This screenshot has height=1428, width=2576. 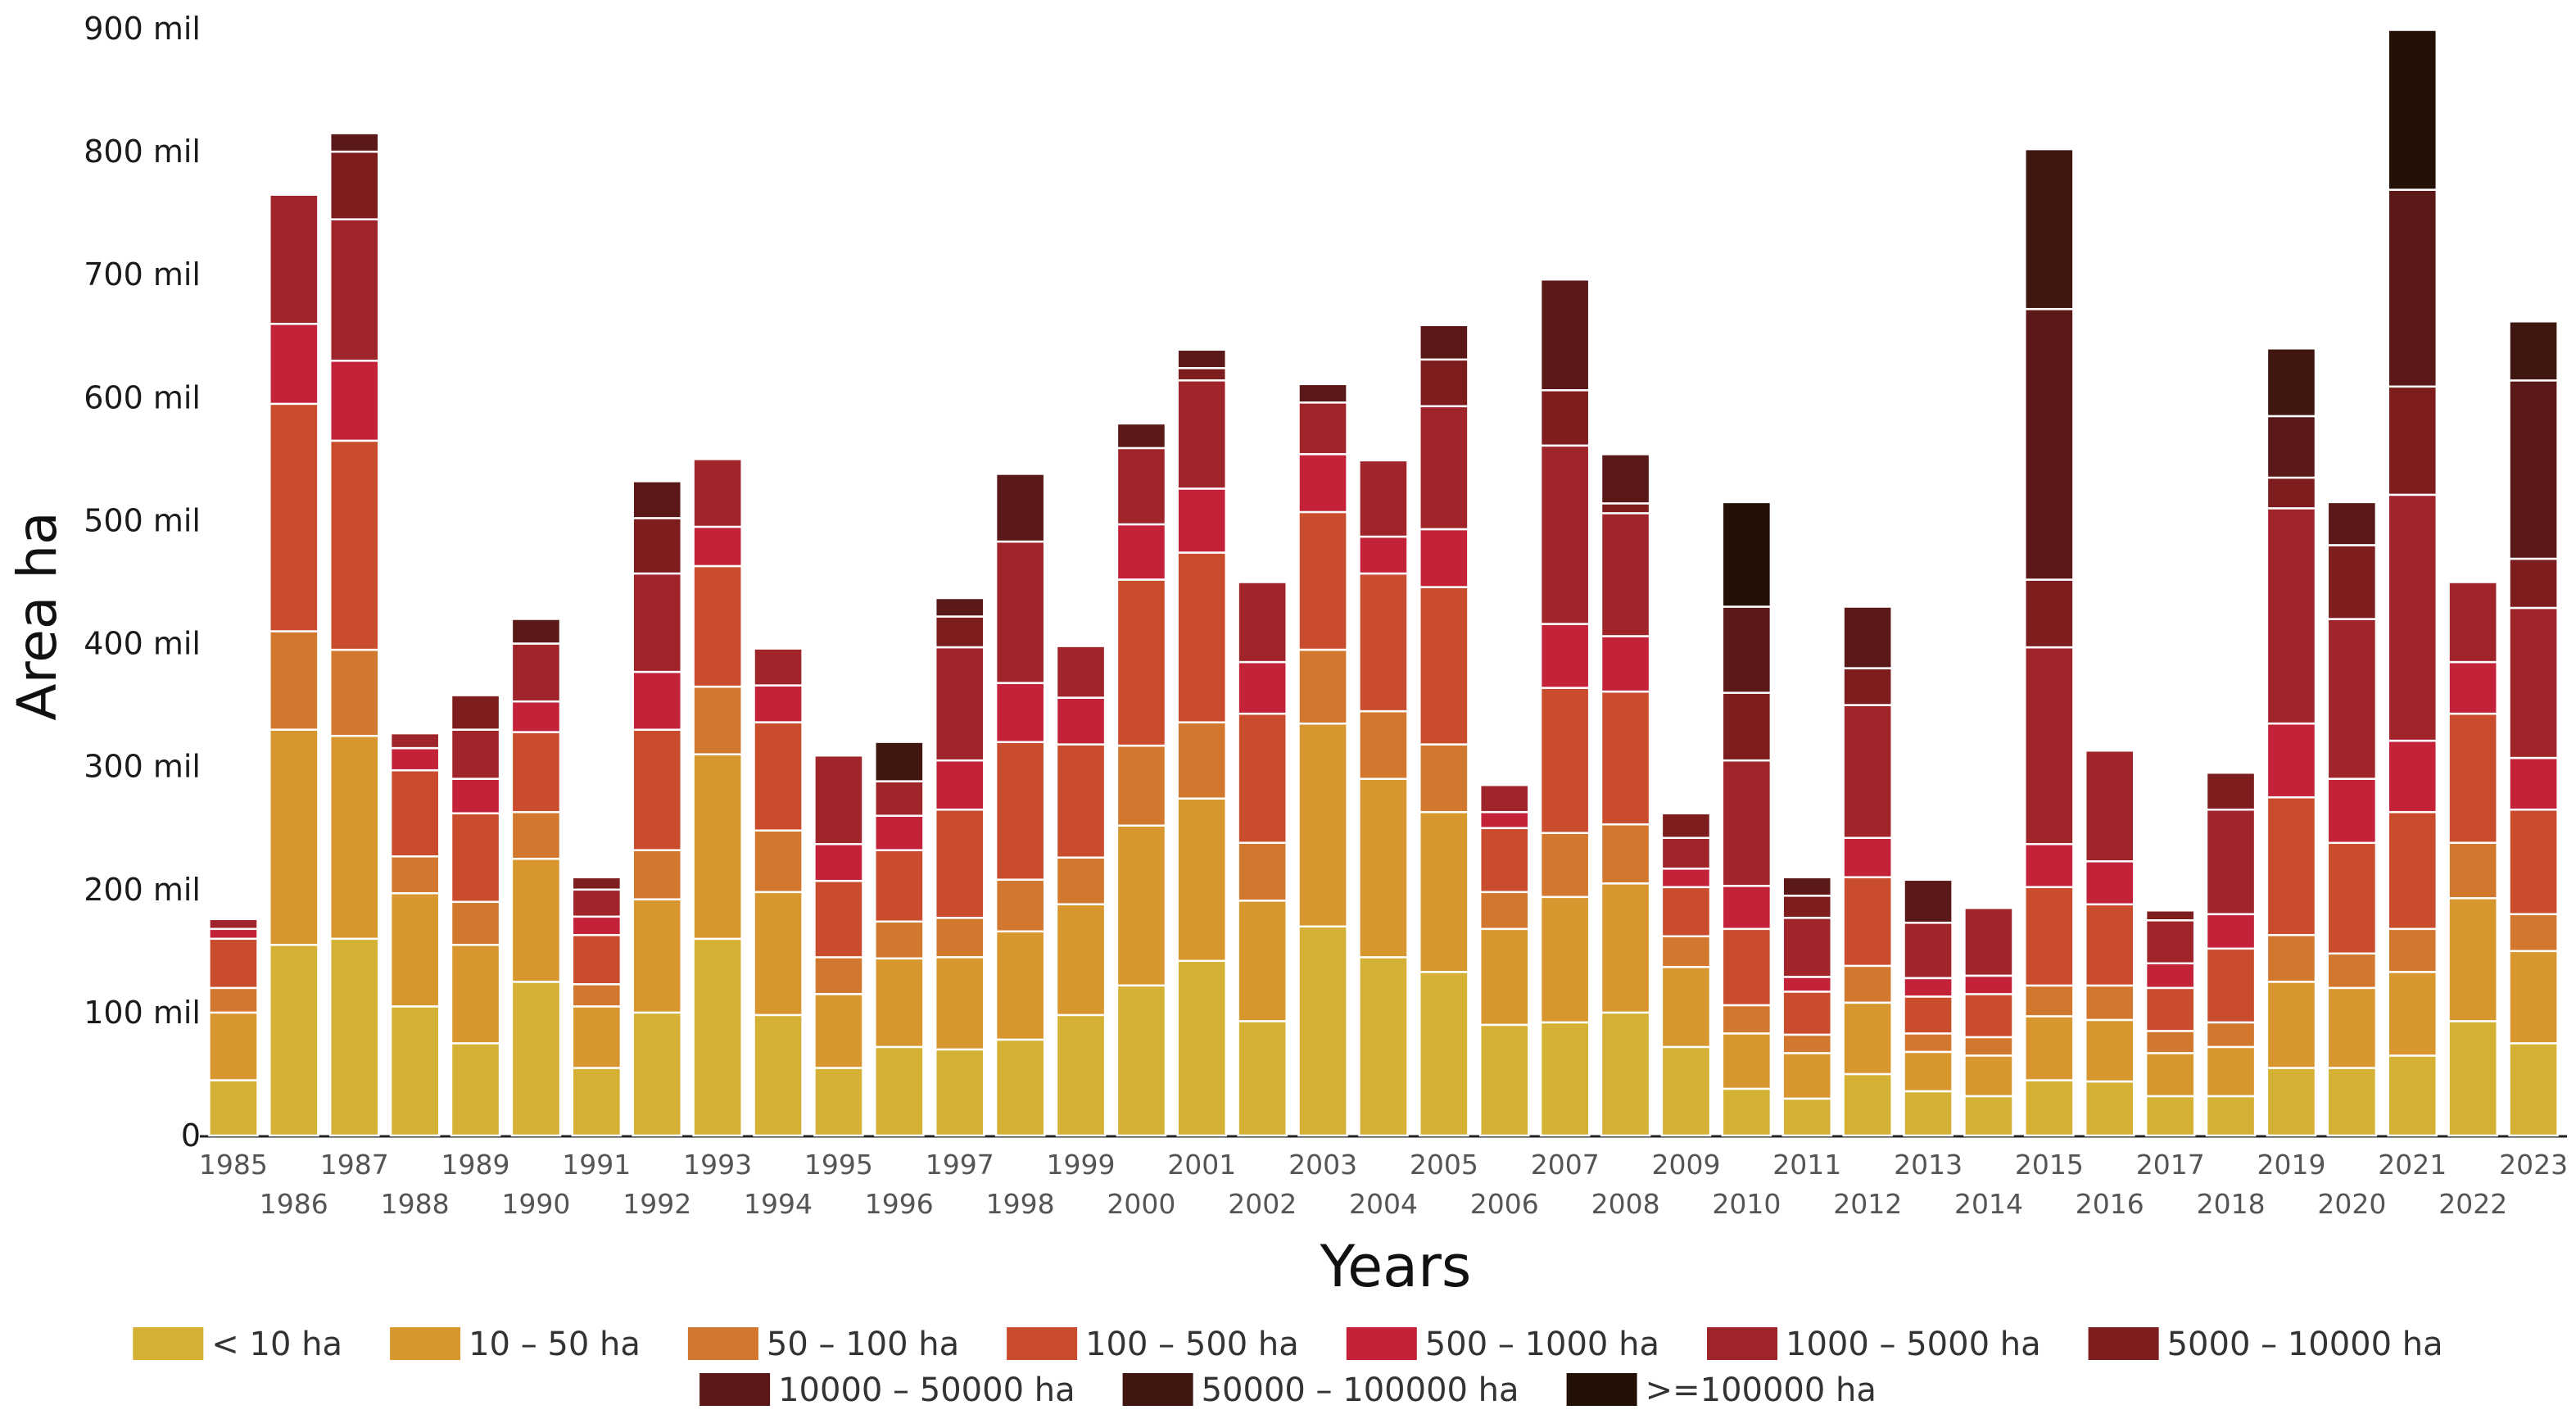 I want to click on y-tick-label: 600 mil, so click(x=142, y=397).